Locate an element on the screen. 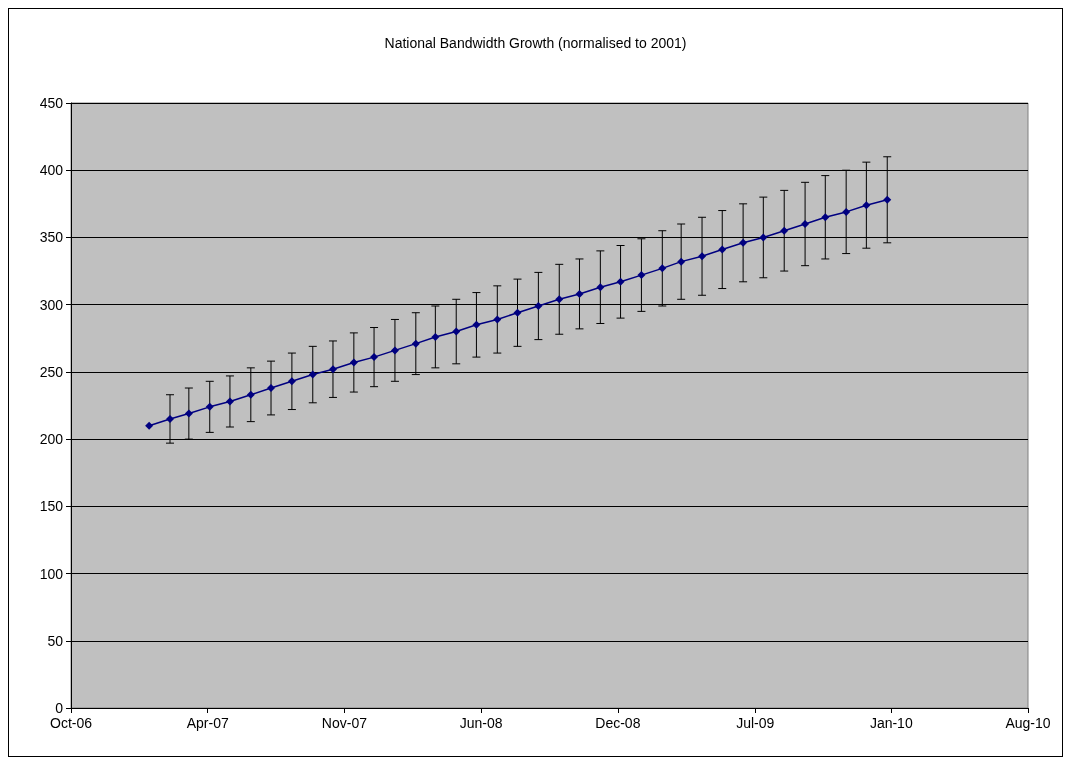 Image resolution: width=1073 pixels, height=767 pixels. y-tick-label: 50 is located at coordinates (55, 640).